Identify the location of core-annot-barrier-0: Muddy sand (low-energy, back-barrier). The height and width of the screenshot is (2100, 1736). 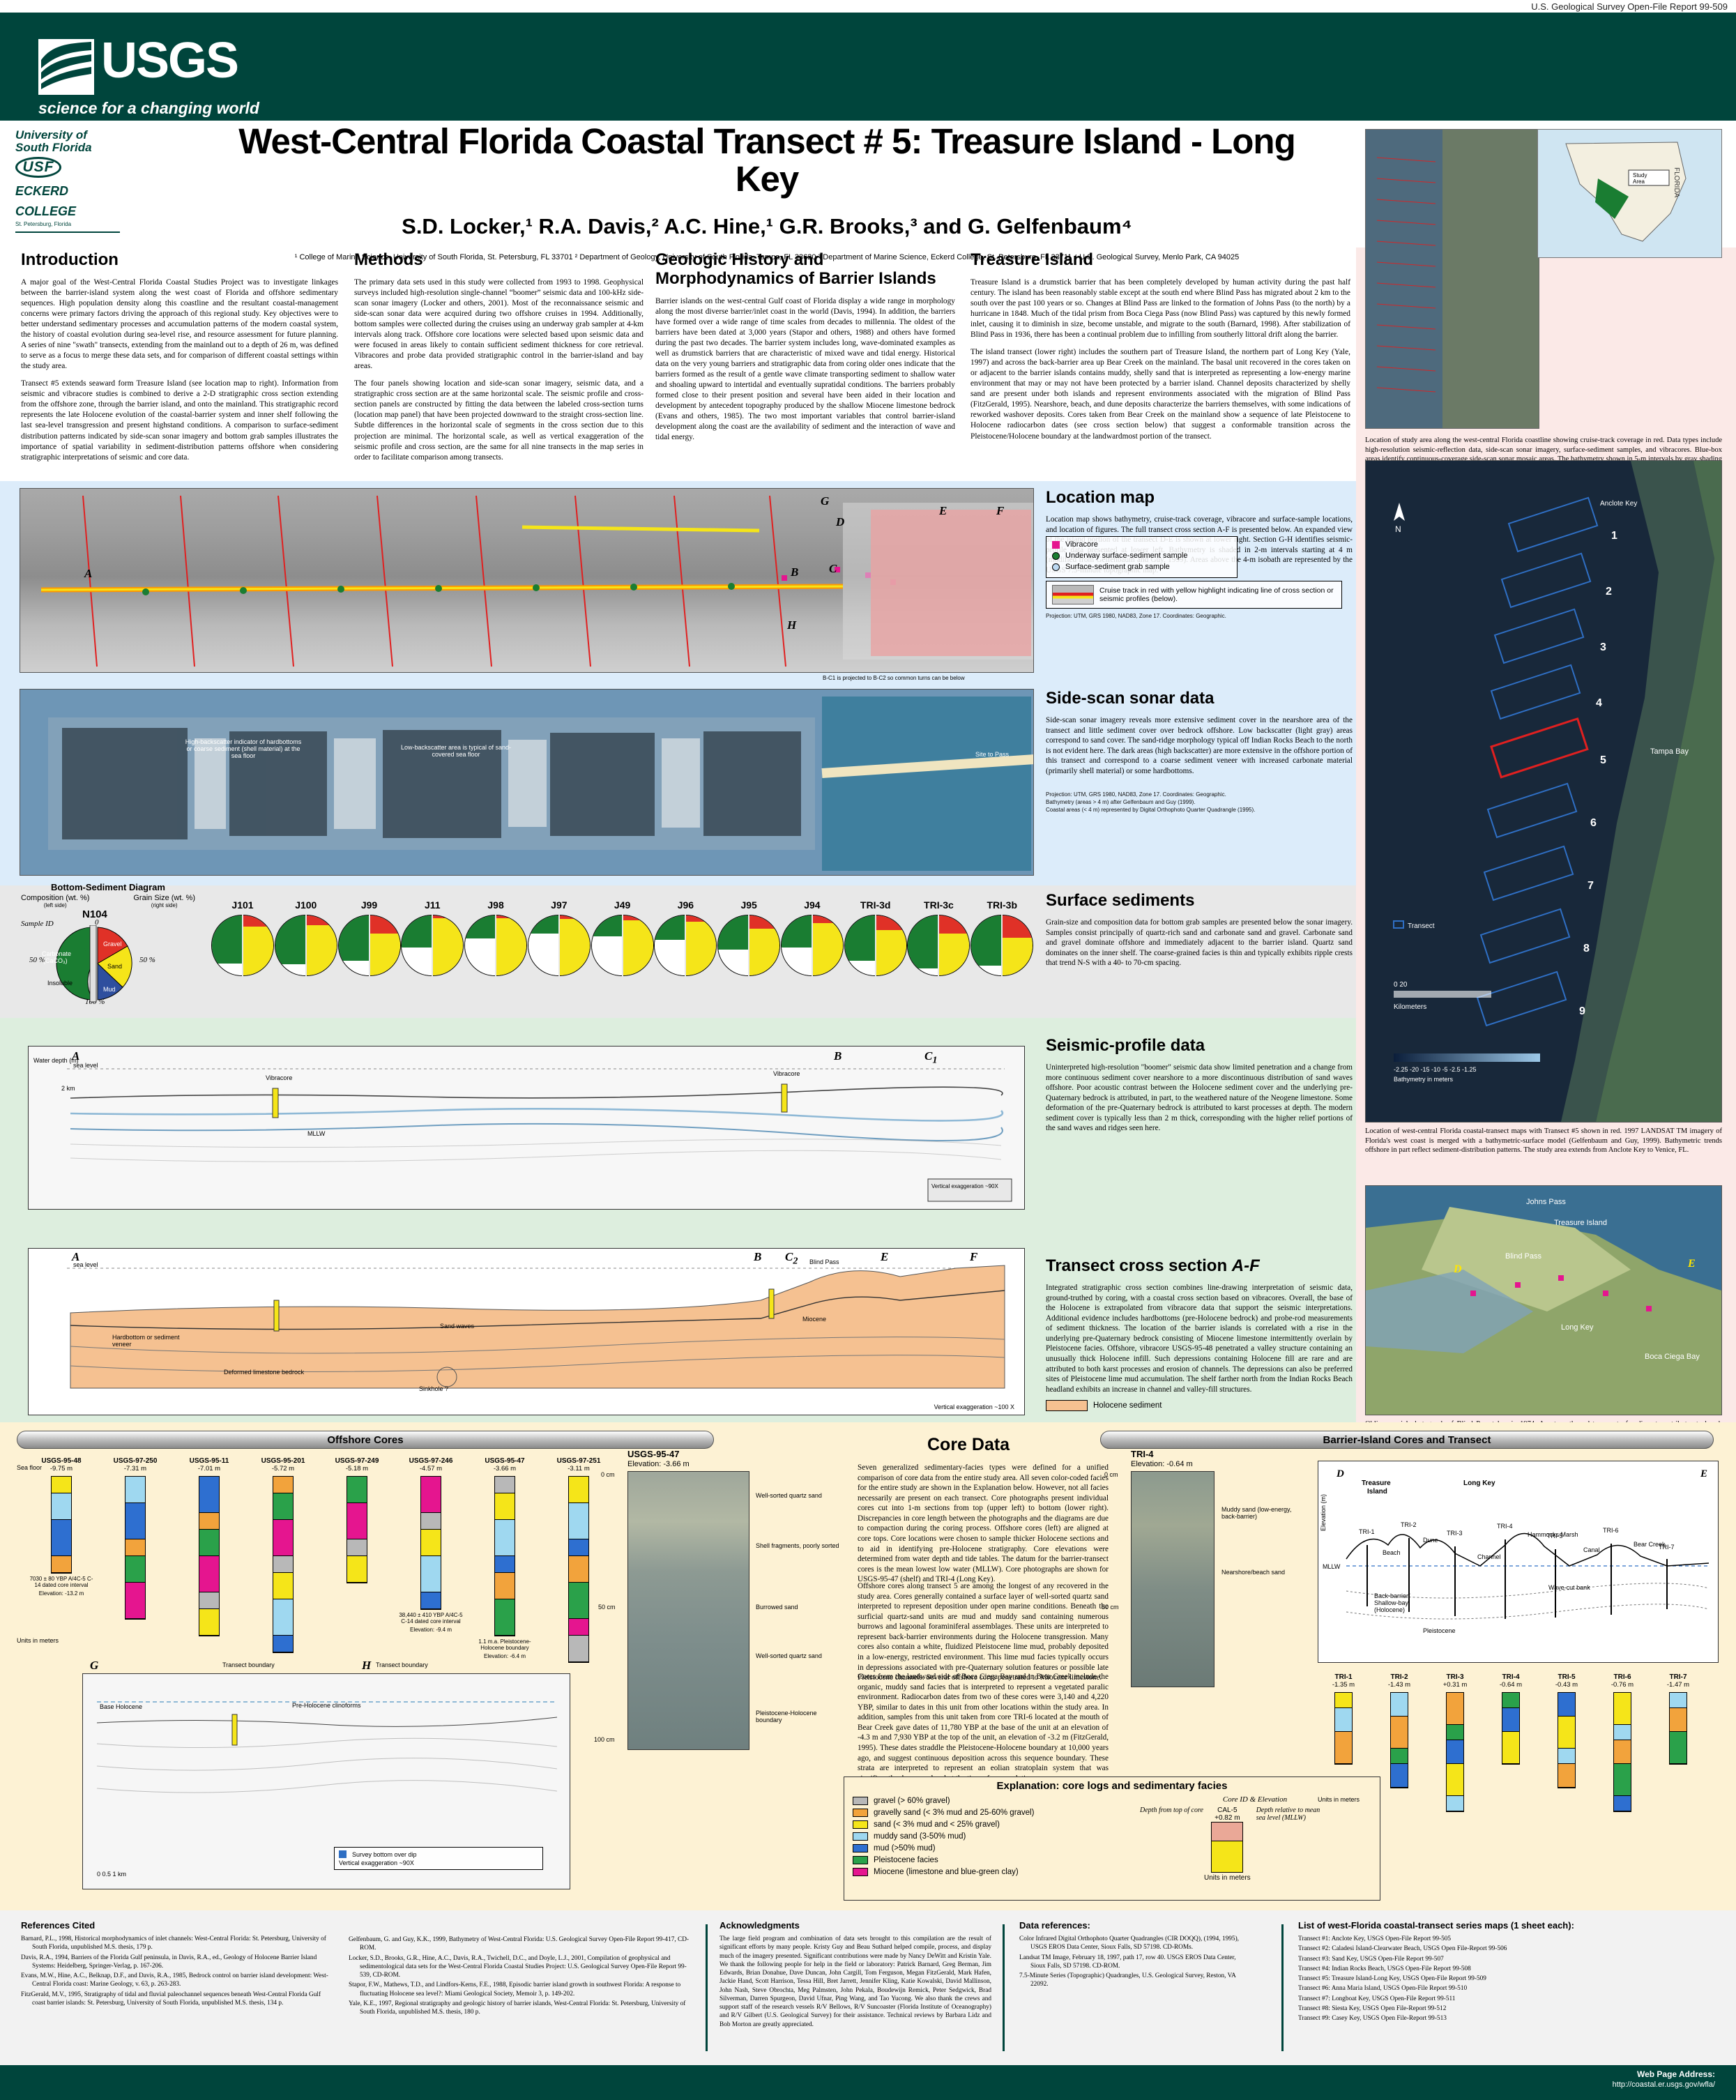
(1257, 1513).